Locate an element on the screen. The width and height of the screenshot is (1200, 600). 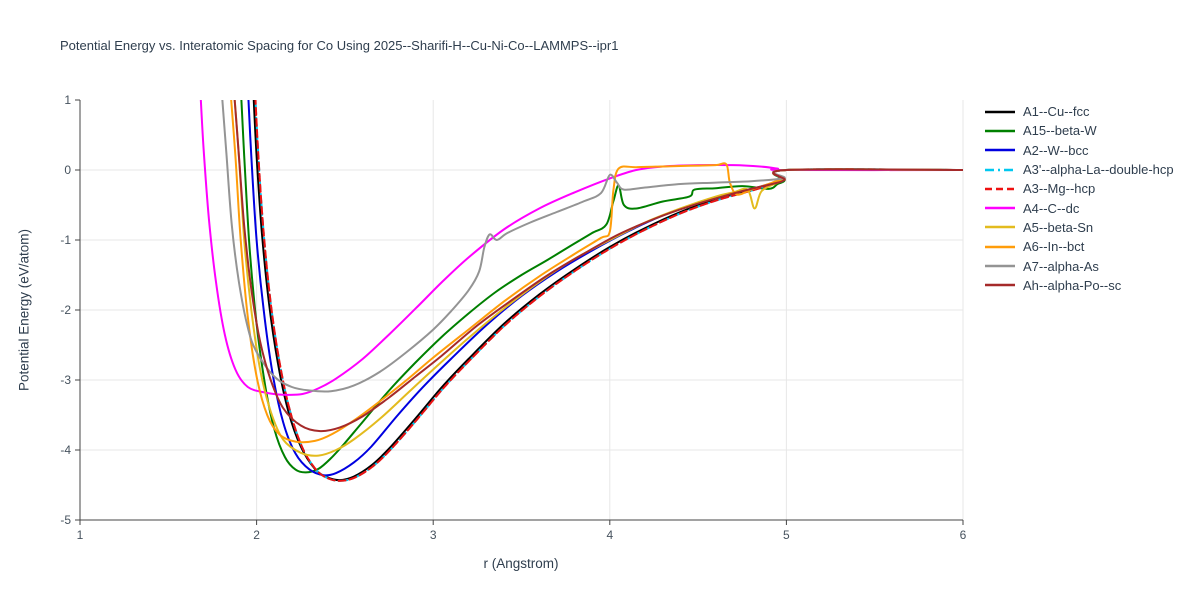
legend-item-0: A1--Cu--fcc is located at coordinates (1079, 111).